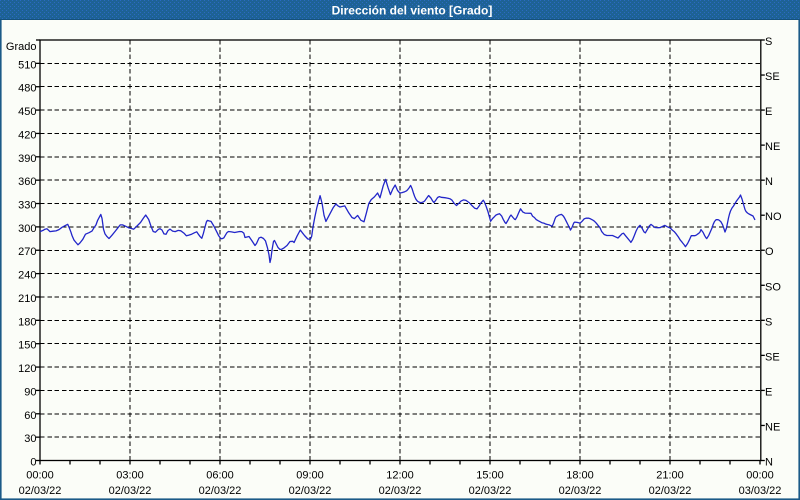 Image resolution: width=800 pixels, height=500 pixels. I want to click on svg-text: 270, so click(27, 252).